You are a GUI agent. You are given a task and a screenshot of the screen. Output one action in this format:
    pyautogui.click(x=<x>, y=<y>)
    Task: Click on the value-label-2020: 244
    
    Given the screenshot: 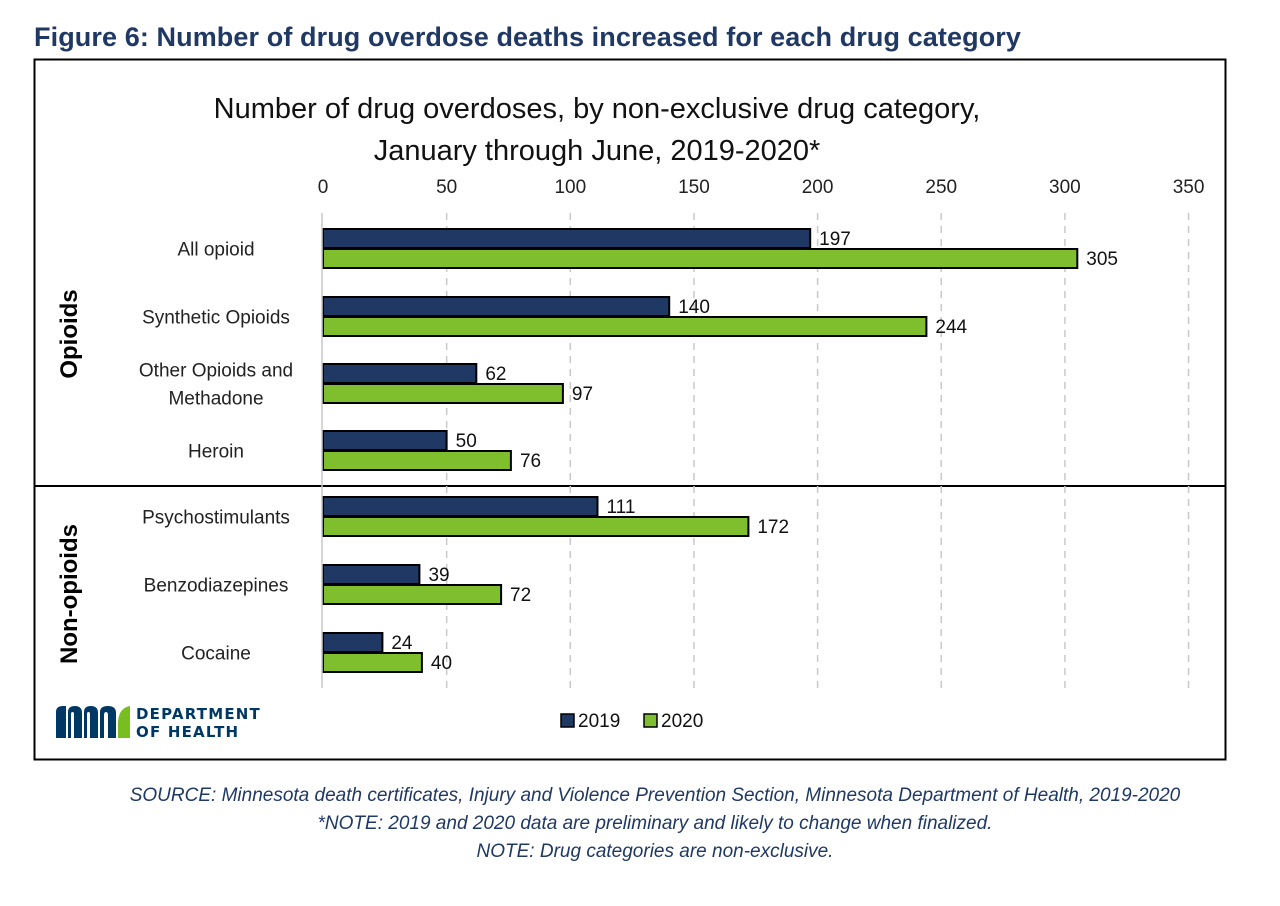 What is the action you would take?
    pyautogui.click(x=951, y=327)
    